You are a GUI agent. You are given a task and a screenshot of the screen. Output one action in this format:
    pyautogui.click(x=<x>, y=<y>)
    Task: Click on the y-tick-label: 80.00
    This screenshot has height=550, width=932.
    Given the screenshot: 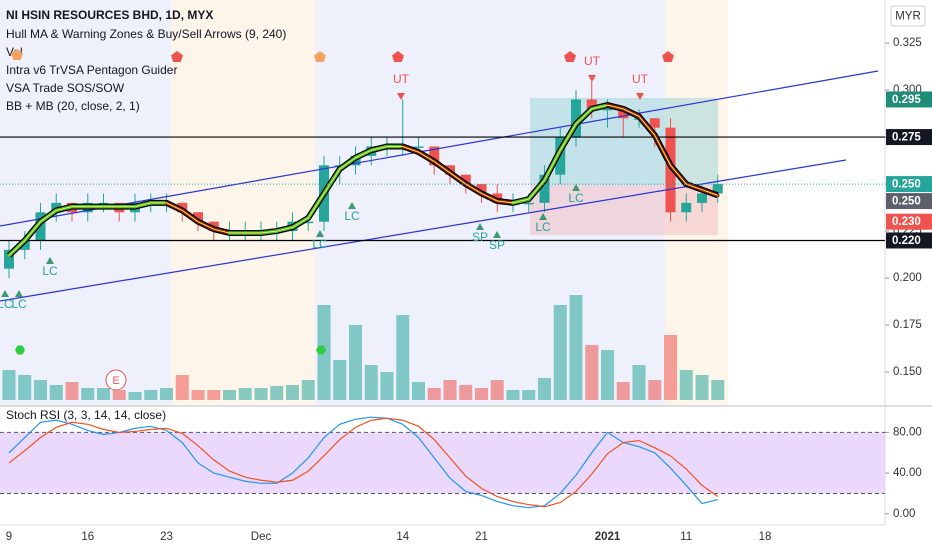 What is the action you would take?
    pyautogui.click(x=907, y=432)
    